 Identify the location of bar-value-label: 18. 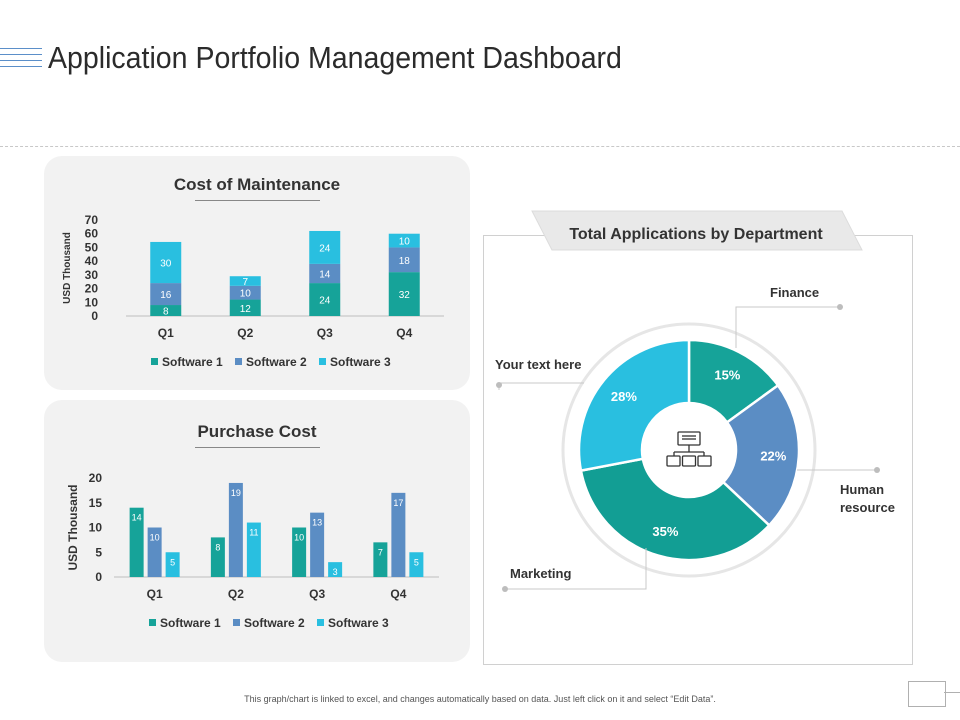
(405, 261).